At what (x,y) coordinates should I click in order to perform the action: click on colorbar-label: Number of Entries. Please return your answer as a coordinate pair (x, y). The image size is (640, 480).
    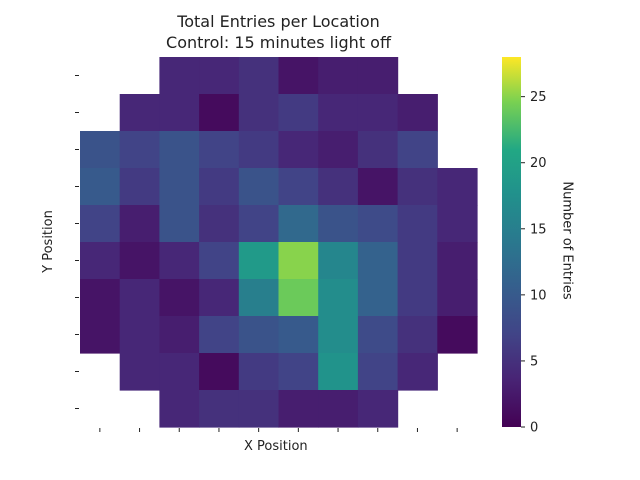
    Looking at the image, I should click on (567, 240).